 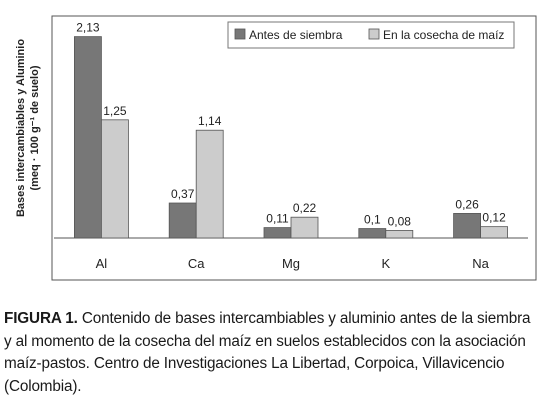 I want to click on x-tick-label-na: Na, so click(x=480, y=263).